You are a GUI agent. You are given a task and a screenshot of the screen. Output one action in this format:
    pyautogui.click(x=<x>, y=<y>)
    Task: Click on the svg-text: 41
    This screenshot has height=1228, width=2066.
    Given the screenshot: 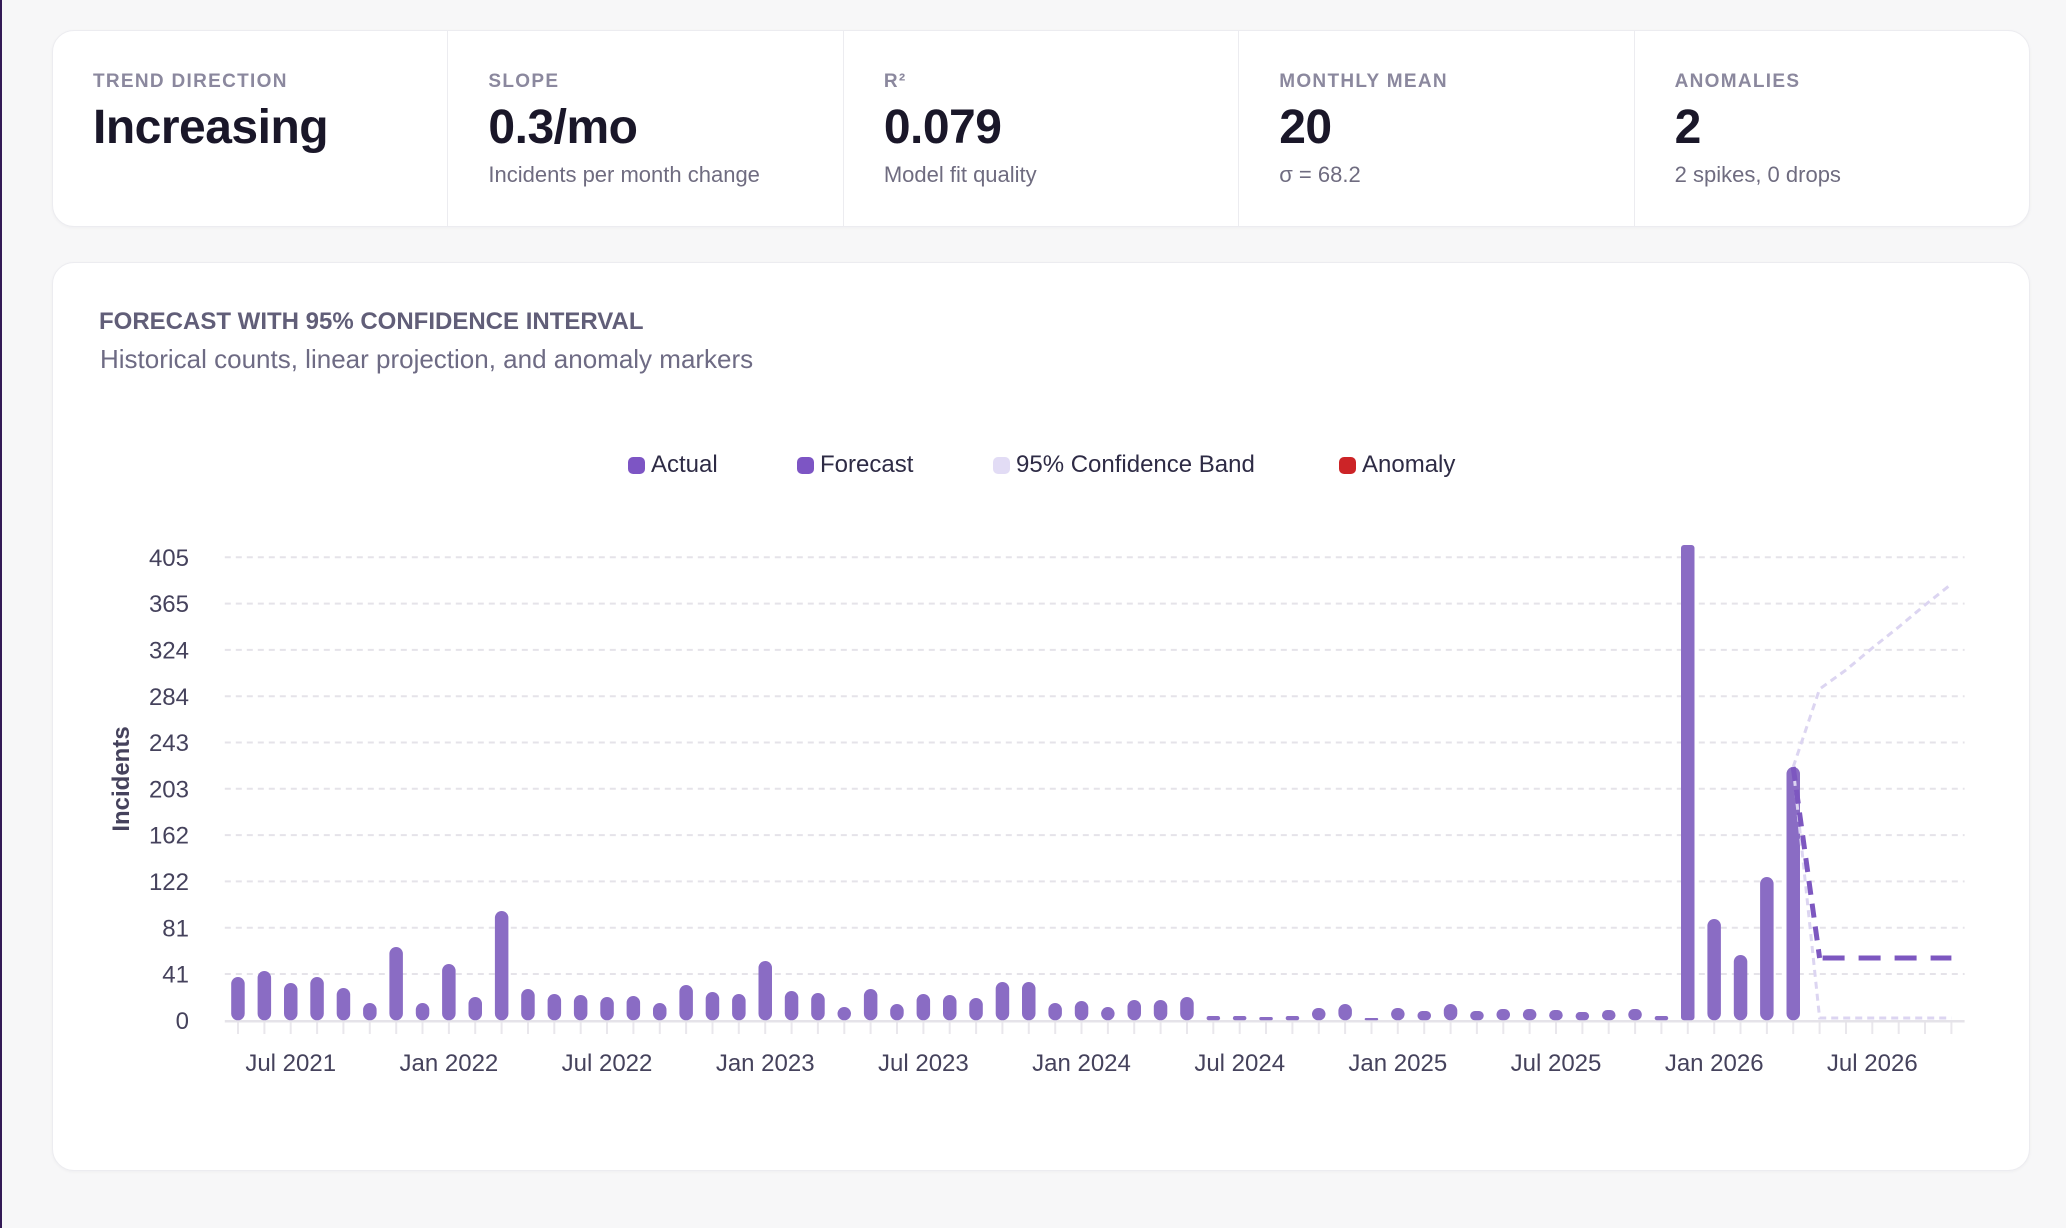 What is the action you would take?
    pyautogui.click(x=175, y=975)
    